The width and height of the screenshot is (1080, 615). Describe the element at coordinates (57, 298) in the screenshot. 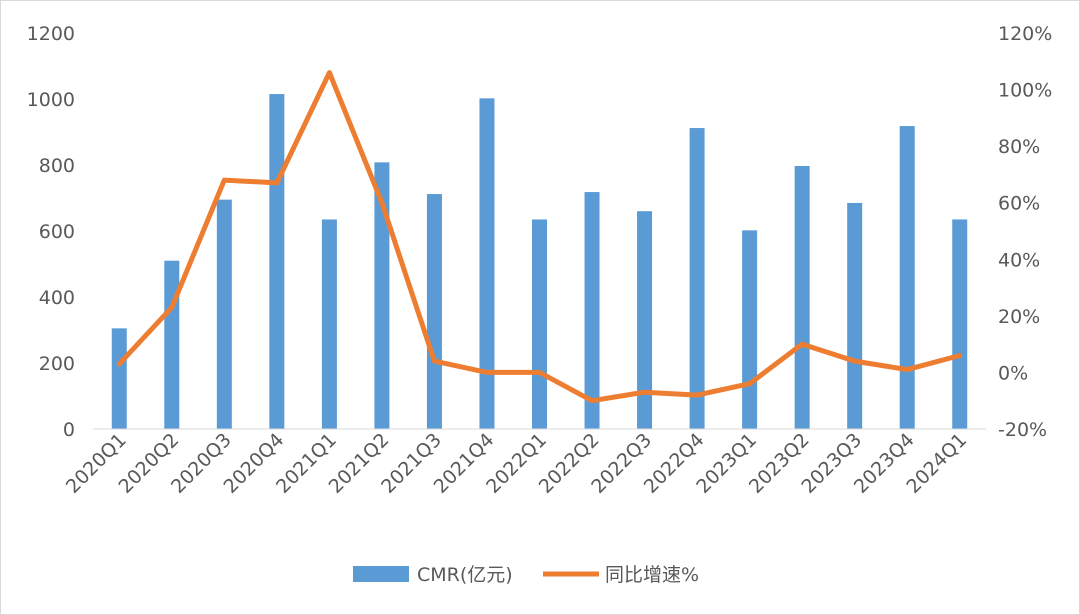

I see `left-tick-label: 400` at that location.